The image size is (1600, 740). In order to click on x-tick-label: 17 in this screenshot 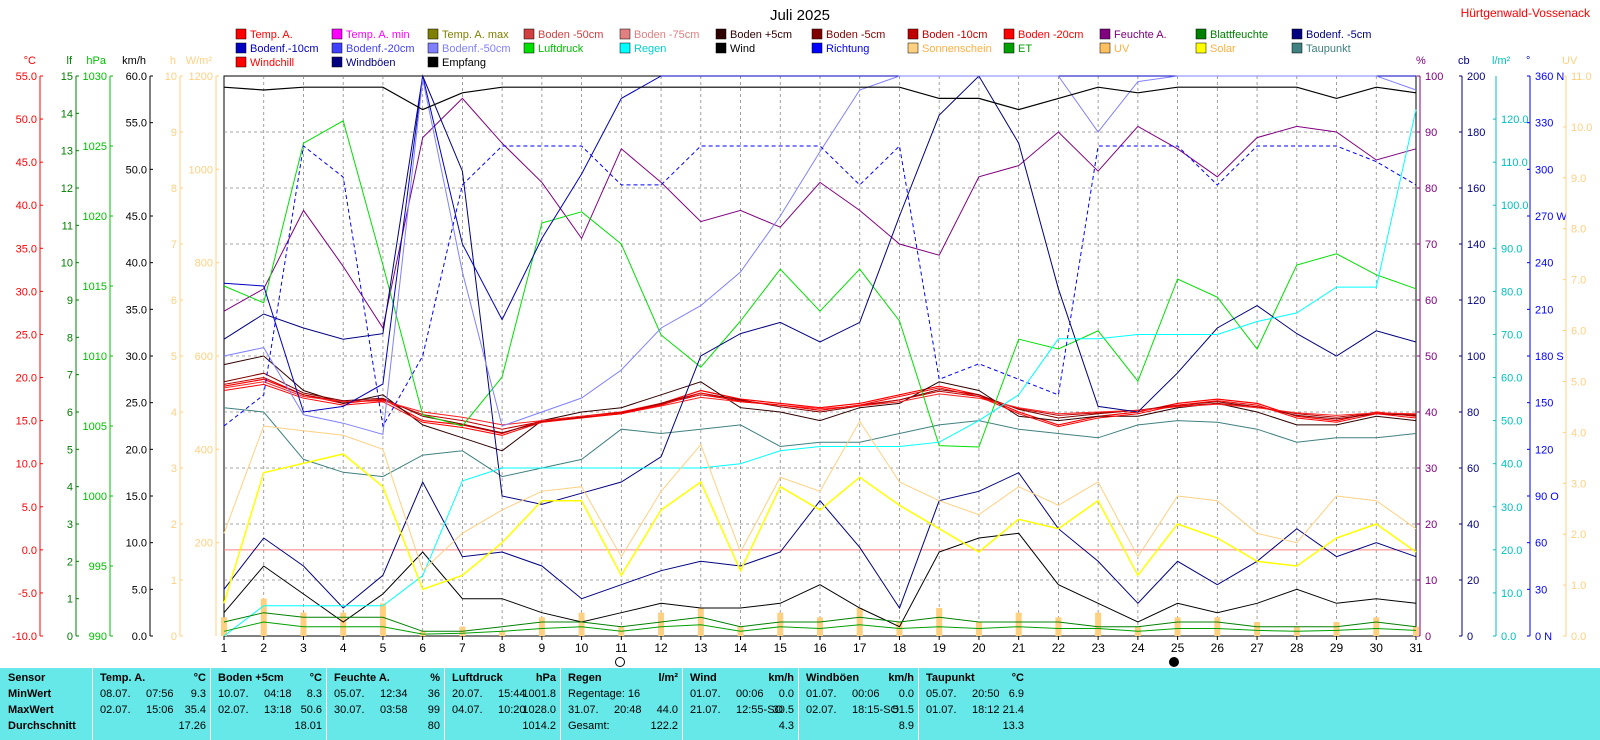, I will do `click(860, 648)`.